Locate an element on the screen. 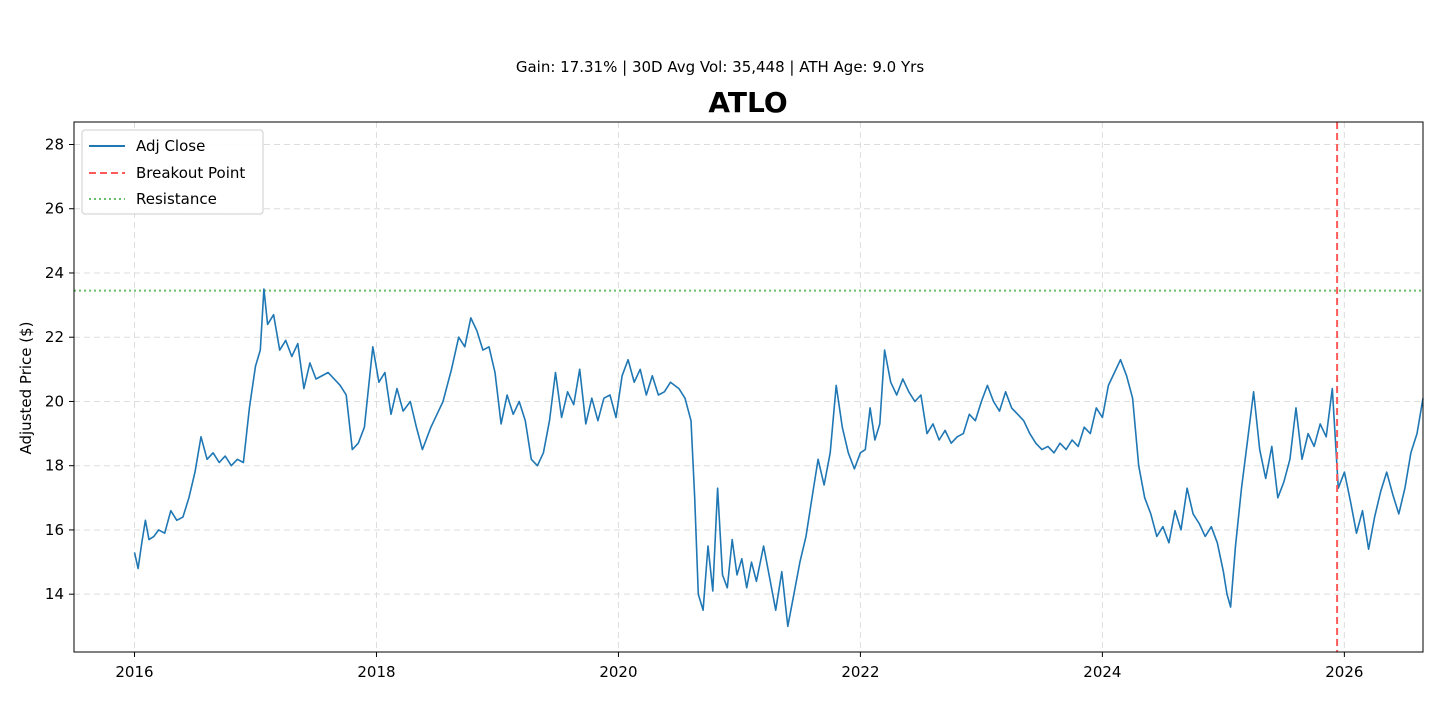 Image resolution: width=1440 pixels, height=724 pixels. y-tick-label: 22 is located at coordinates (54, 337).